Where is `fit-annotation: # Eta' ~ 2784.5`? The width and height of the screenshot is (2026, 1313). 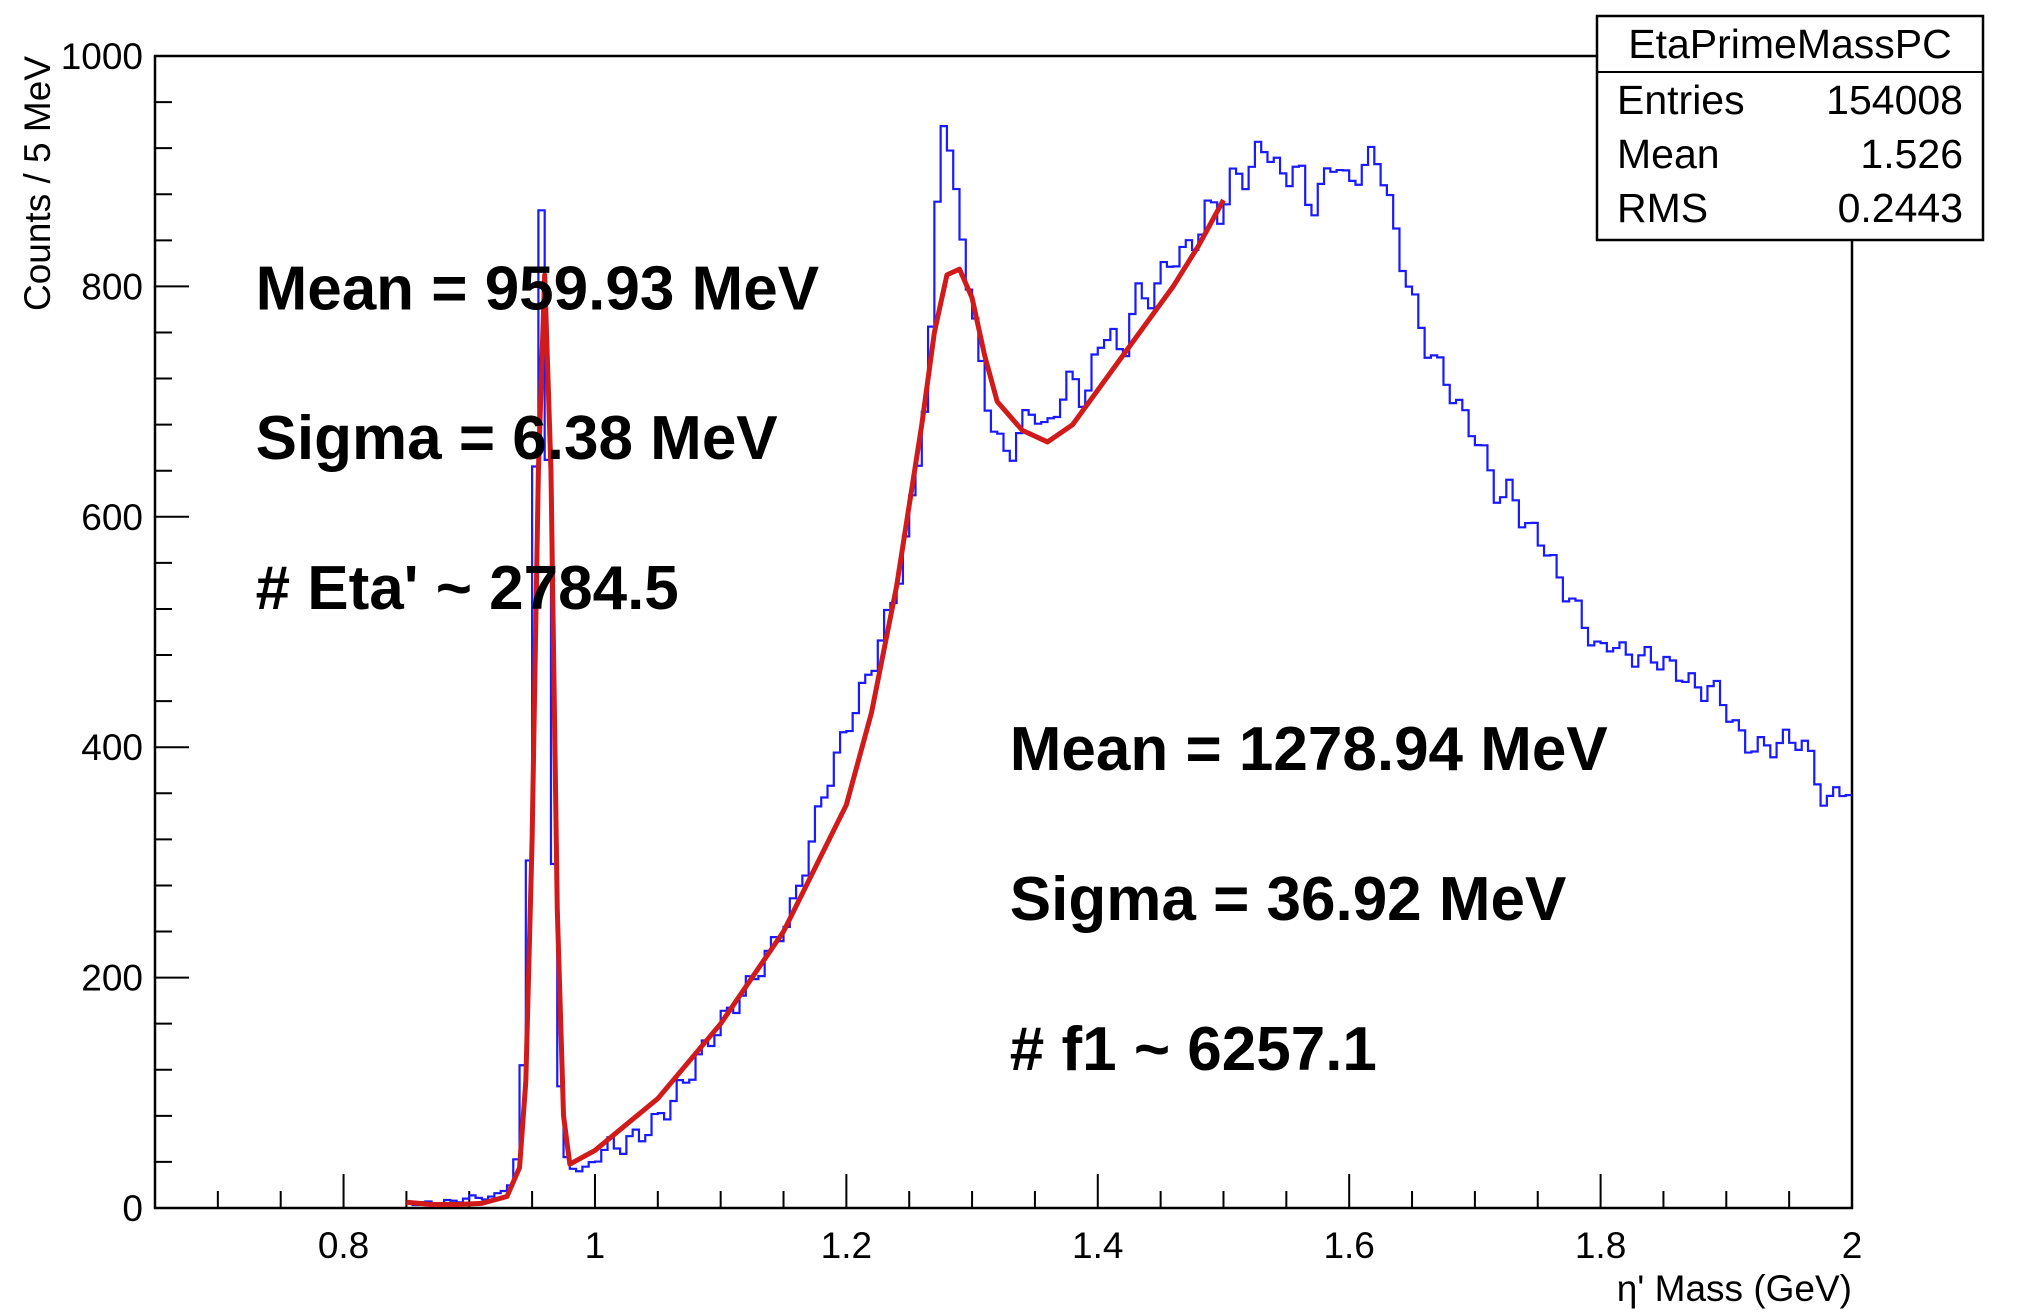 fit-annotation: # Eta' ~ 2784.5 is located at coordinates (467, 588).